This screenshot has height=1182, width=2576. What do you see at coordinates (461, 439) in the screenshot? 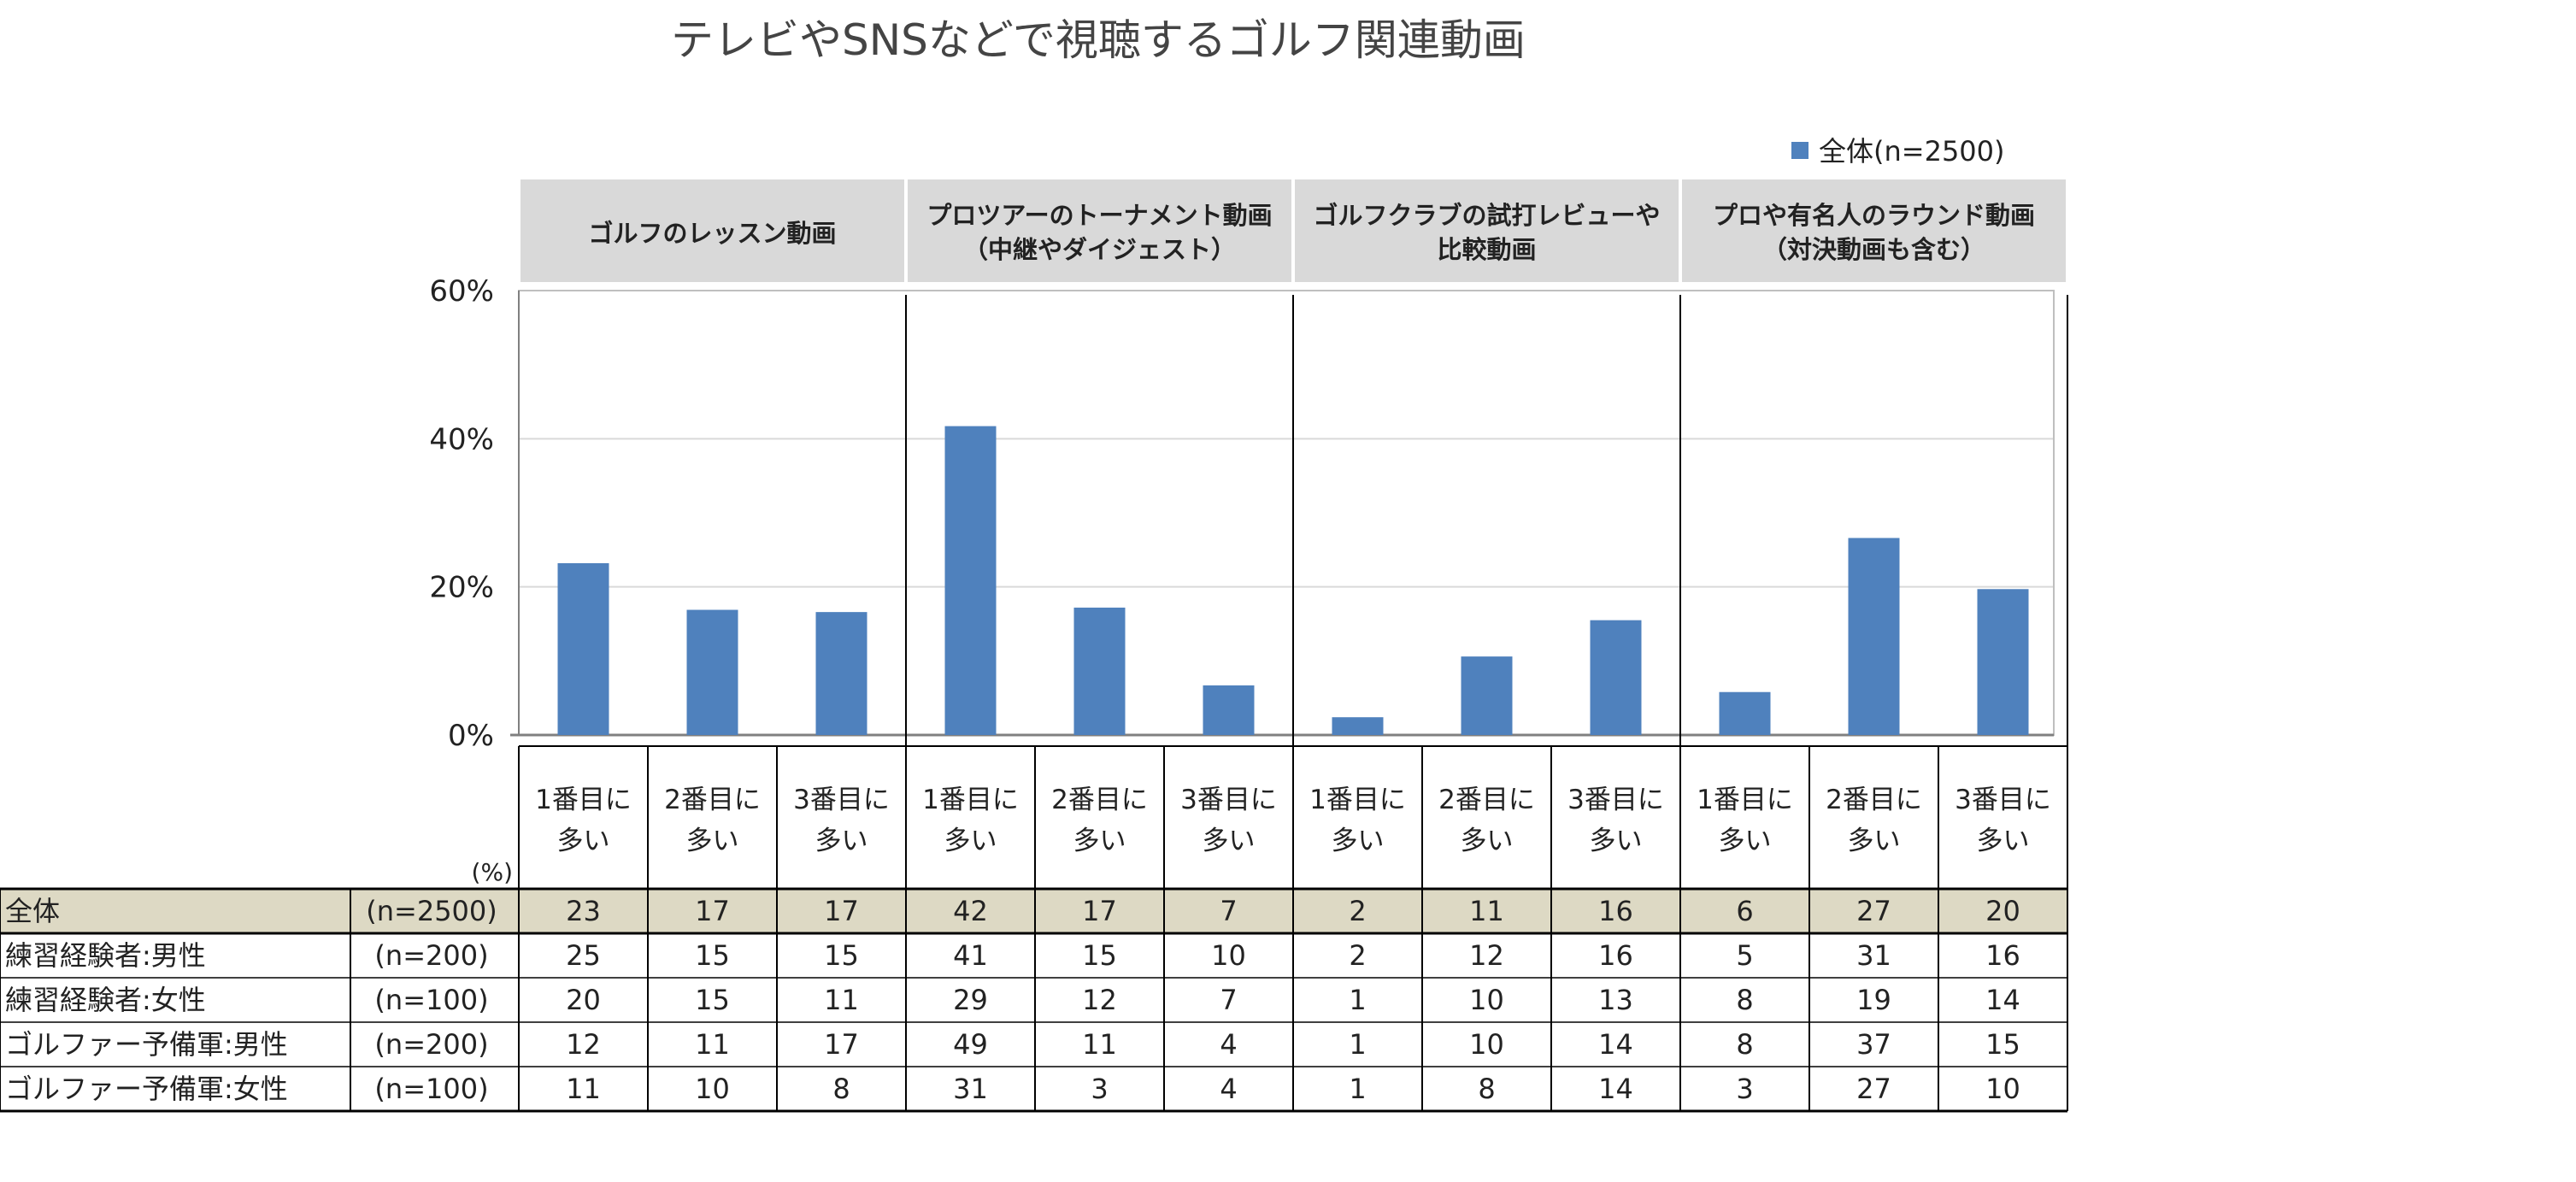
I see `y-tick-label: 40%` at bounding box center [461, 439].